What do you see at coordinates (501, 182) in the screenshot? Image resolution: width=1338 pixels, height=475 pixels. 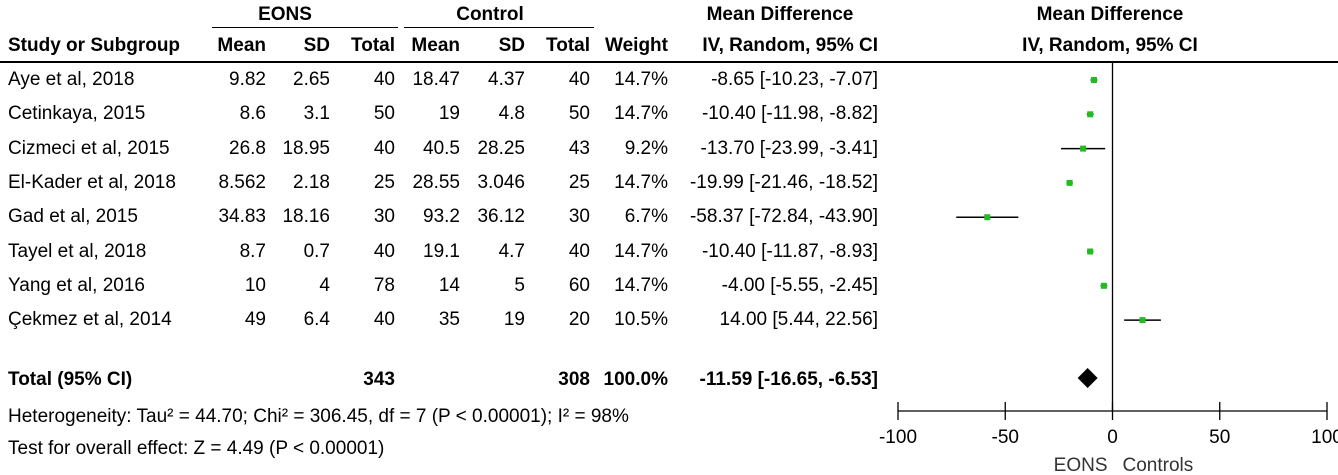 I see `sd-c-cell: 3.046` at bounding box center [501, 182].